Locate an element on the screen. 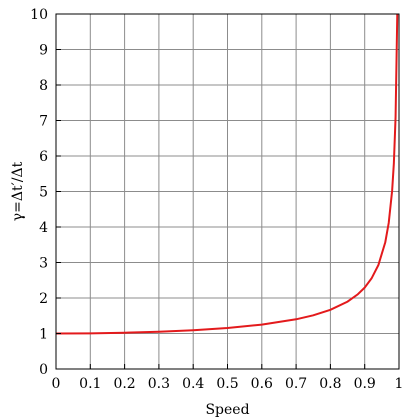 The image size is (420, 420). y-tick-label: 3 is located at coordinates (43, 264).